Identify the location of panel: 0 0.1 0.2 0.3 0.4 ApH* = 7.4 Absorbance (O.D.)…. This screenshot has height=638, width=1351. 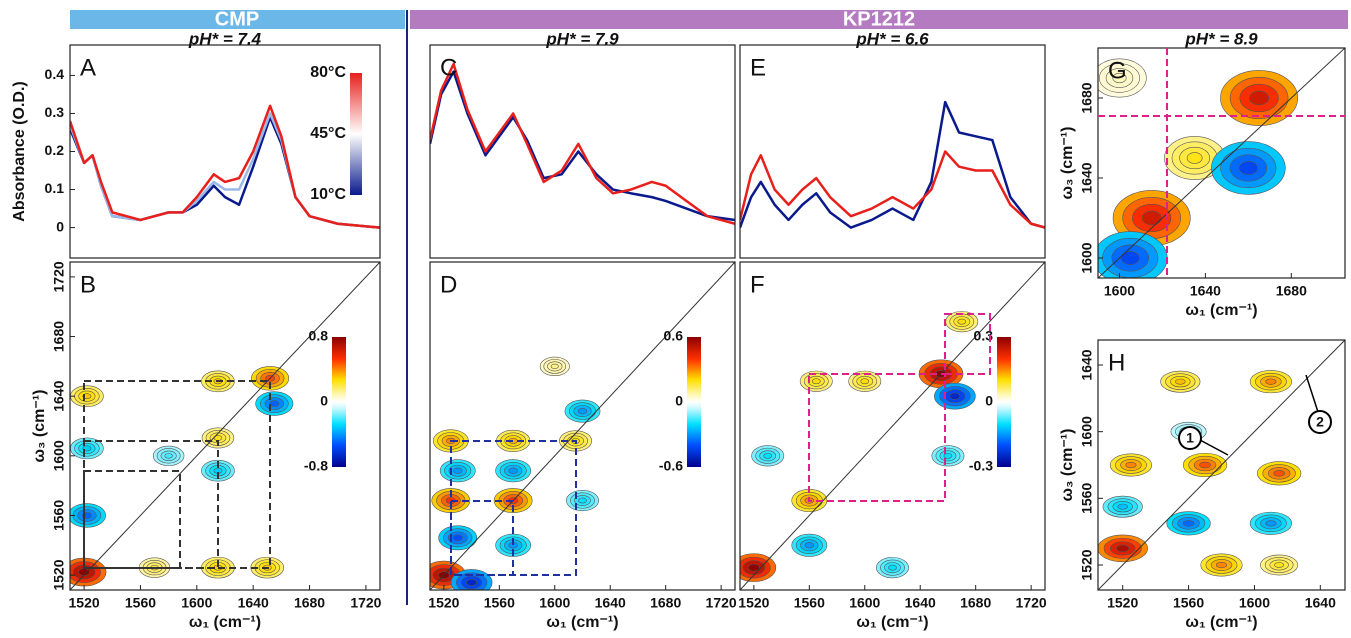
(196, 144).